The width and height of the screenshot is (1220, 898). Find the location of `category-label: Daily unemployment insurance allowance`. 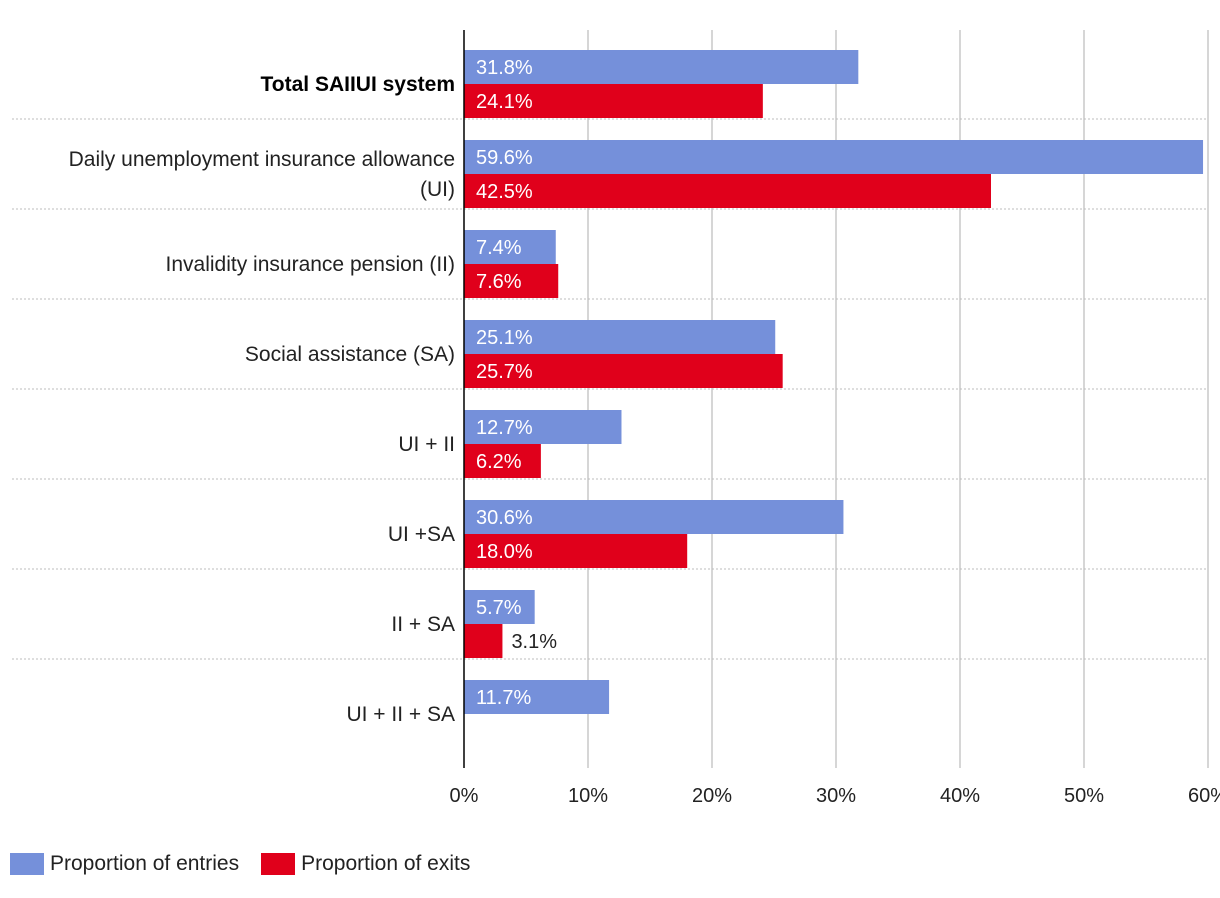

category-label: Daily unemployment insurance allowance is located at coordinates (262, 159).